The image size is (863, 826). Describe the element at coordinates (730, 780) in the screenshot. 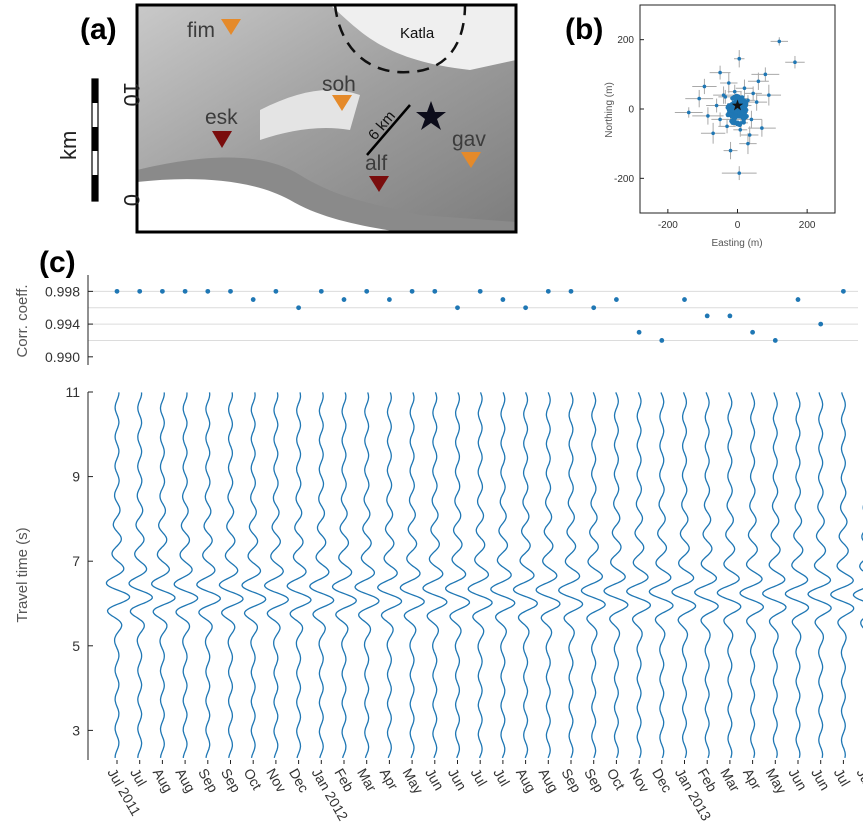

I see `waveform-x-tick-label: Mar` at that location.